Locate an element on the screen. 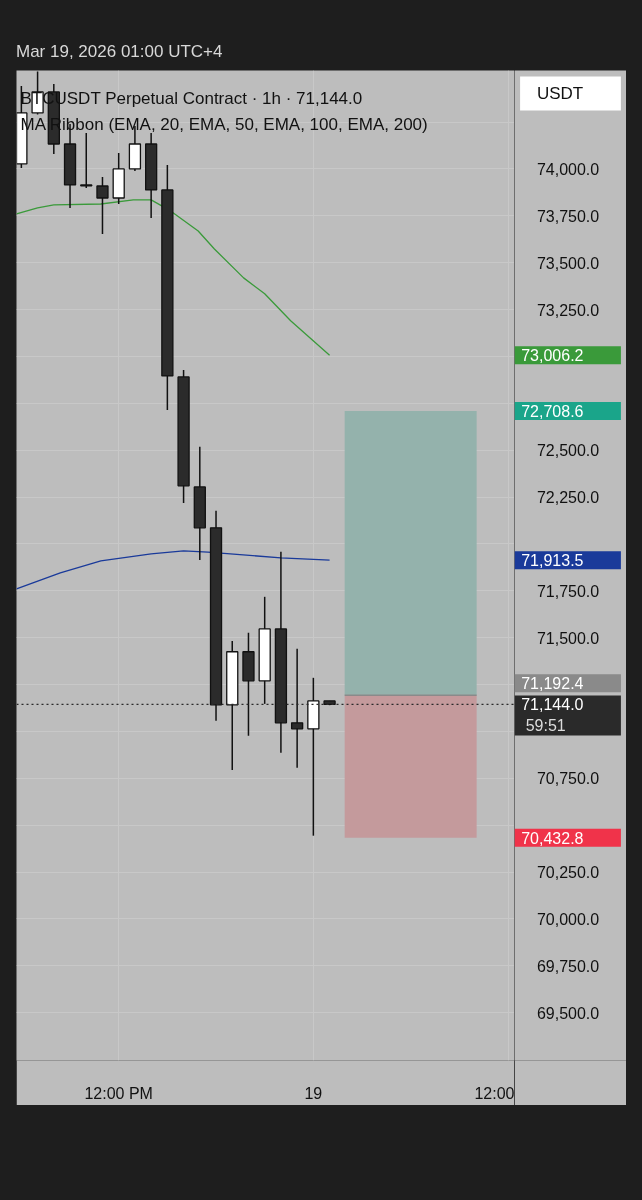  y-tick-label: 70,250.0 is located at coordinates (568, 873).